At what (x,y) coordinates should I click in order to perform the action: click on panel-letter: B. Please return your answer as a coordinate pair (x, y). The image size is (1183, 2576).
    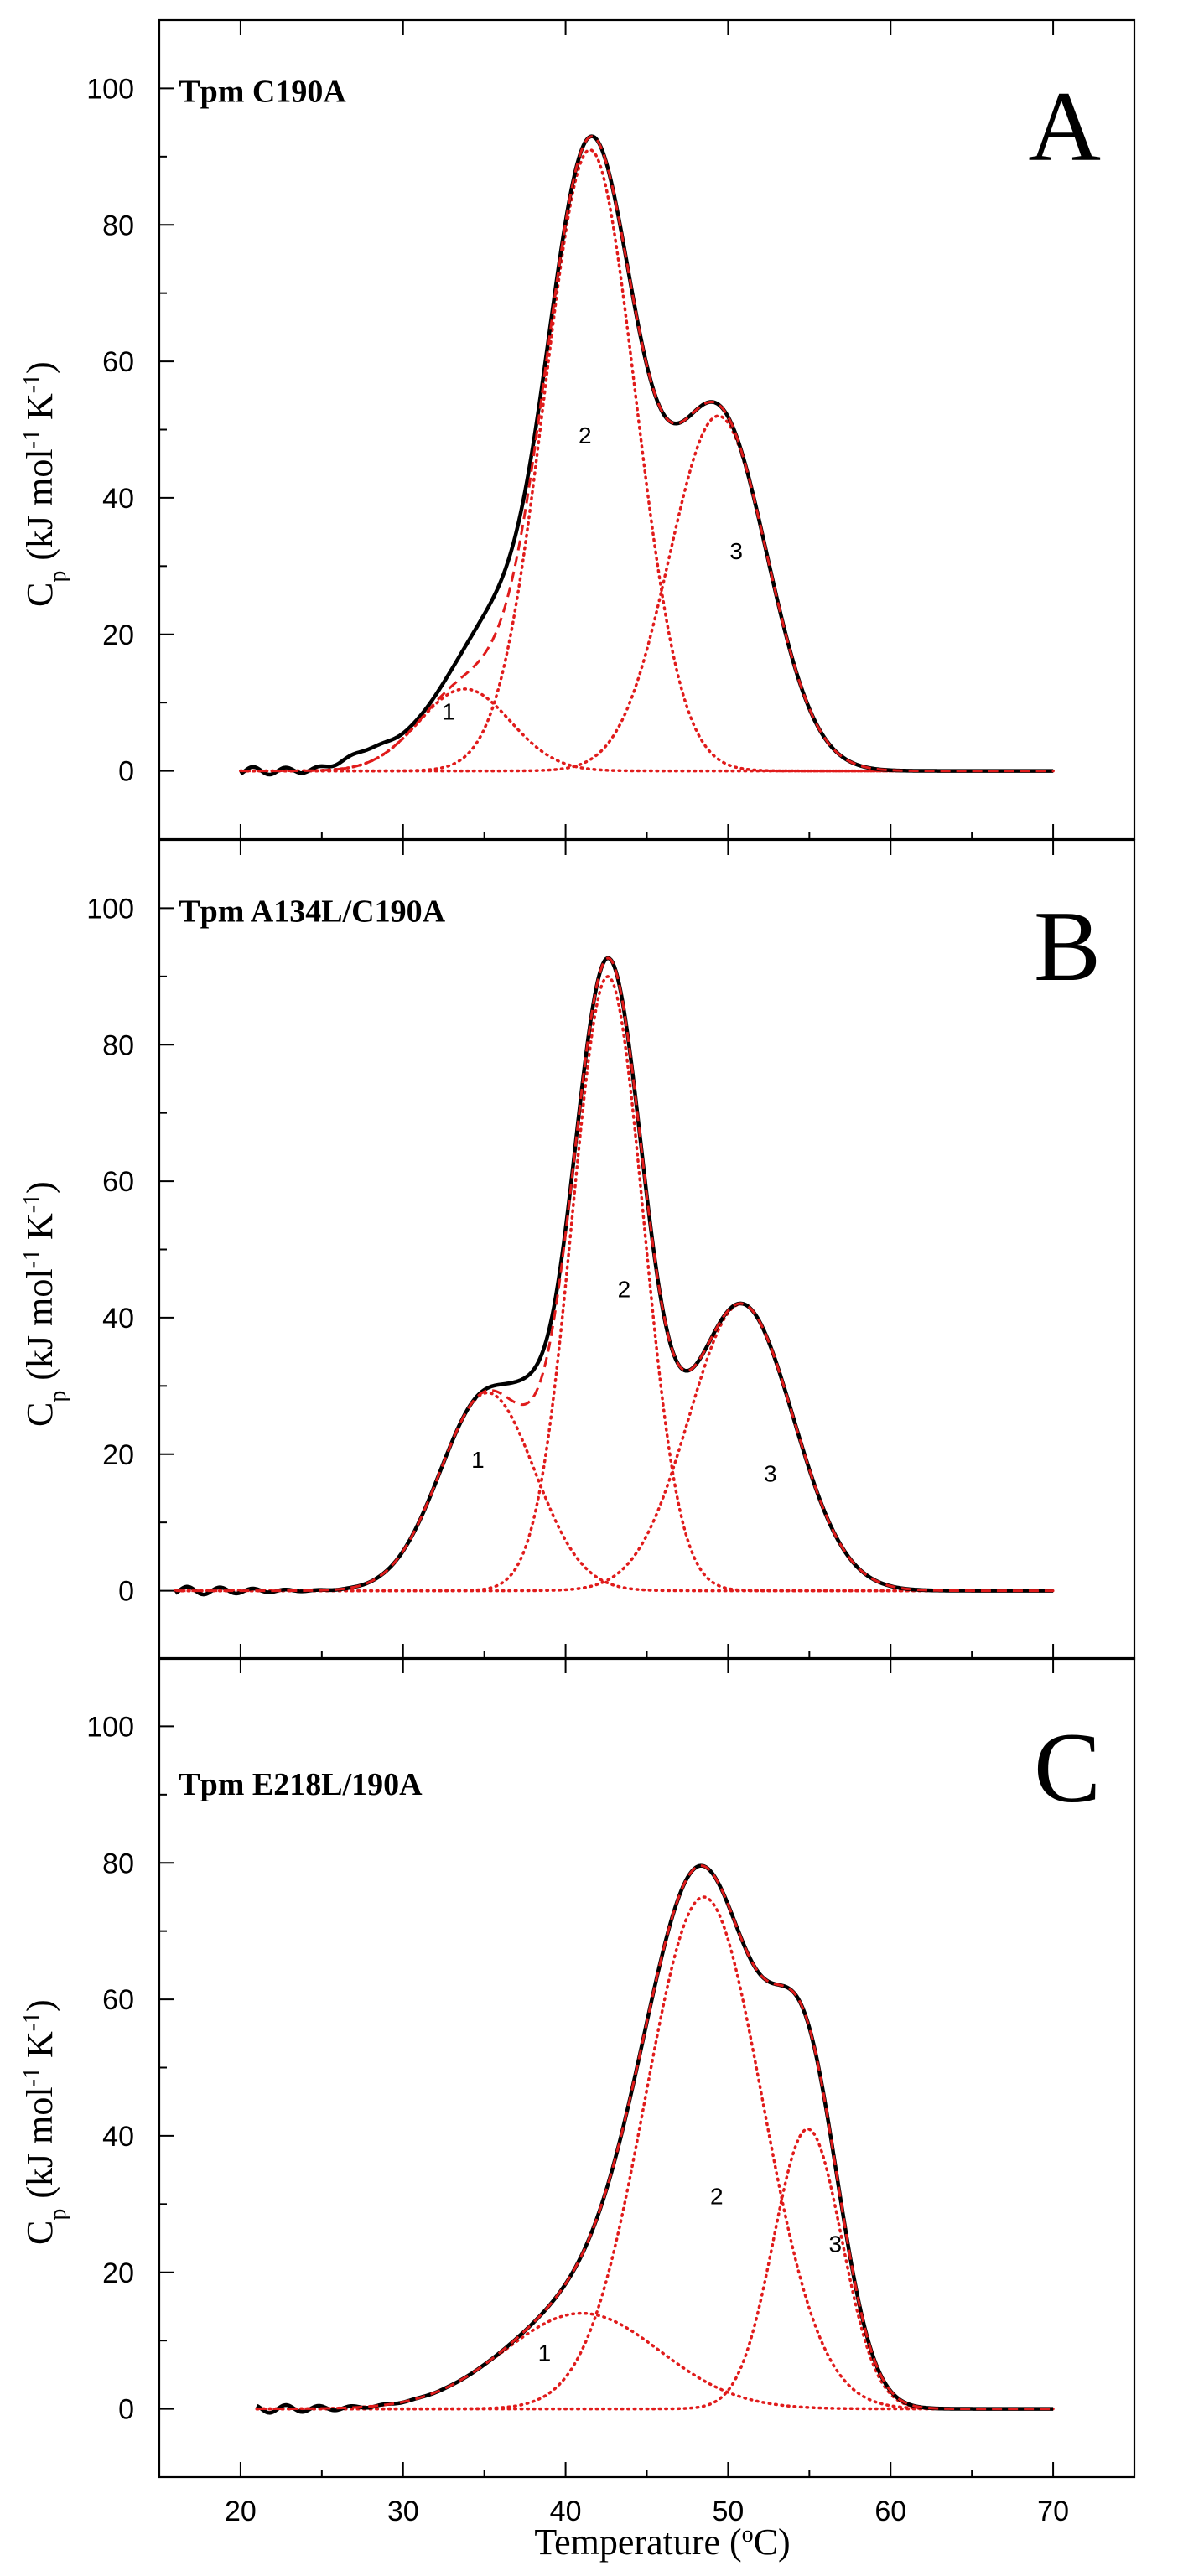
    Looking at the image, I should click on (1067, 946).